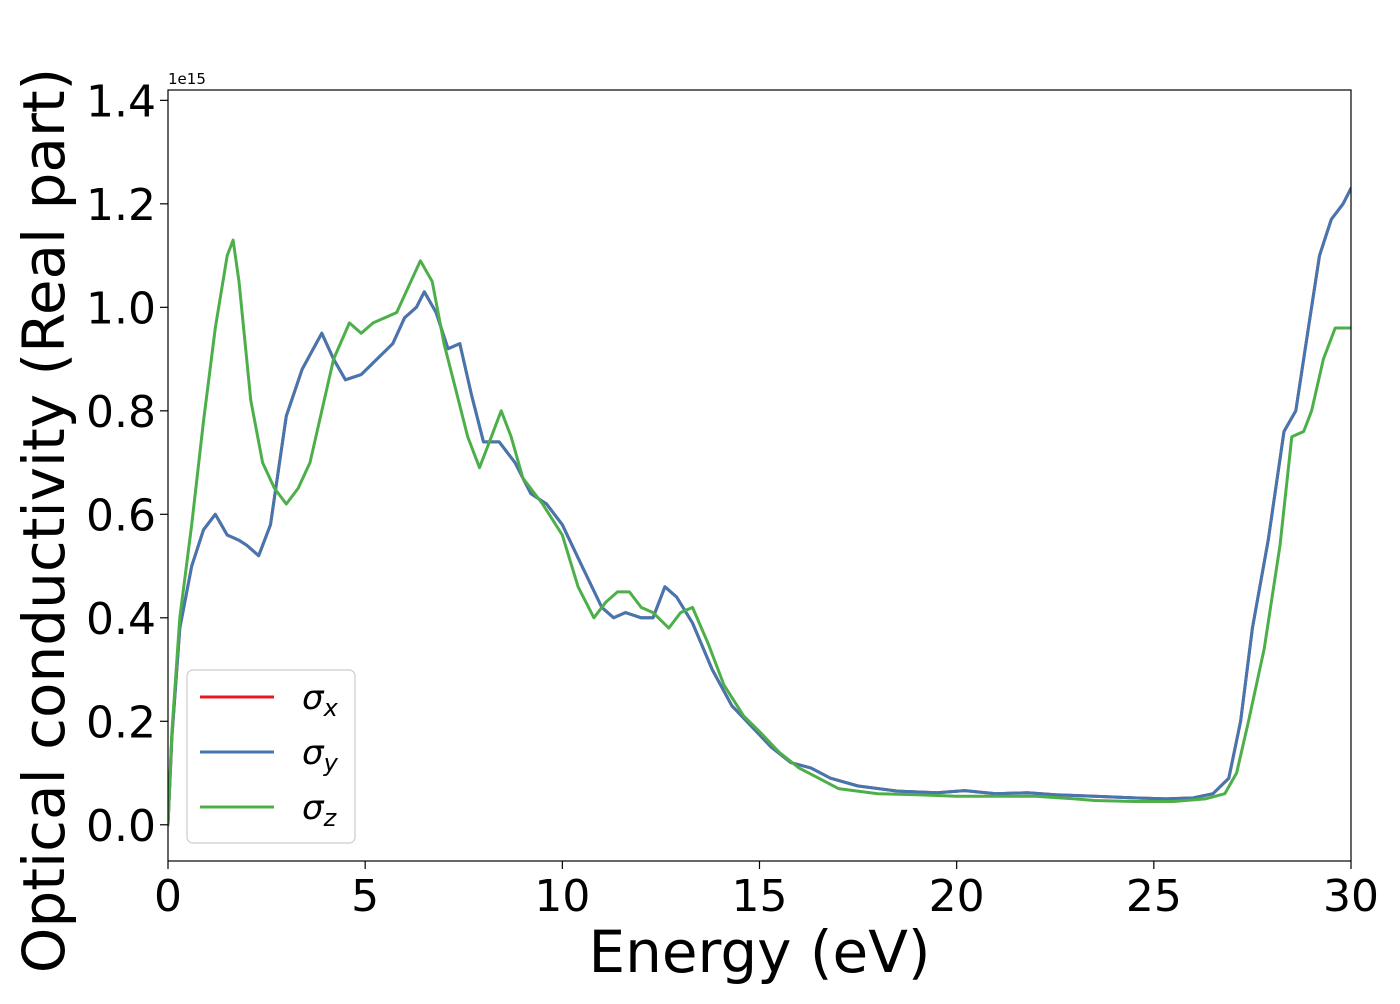  Describe the element at coordinates (121, 101) in the screenshot. I see `y-tick-label: 1.4` at that location.